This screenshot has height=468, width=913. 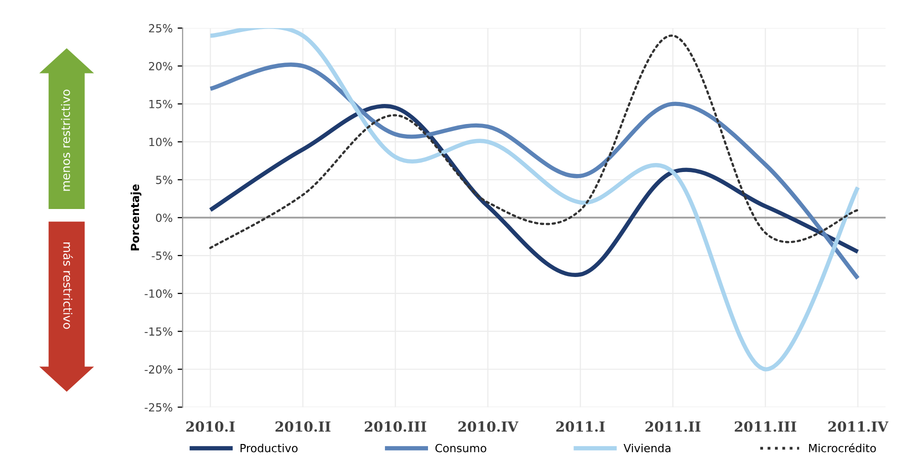 I want to click on y-tick-label: -10%, so click(x=158, y=293).